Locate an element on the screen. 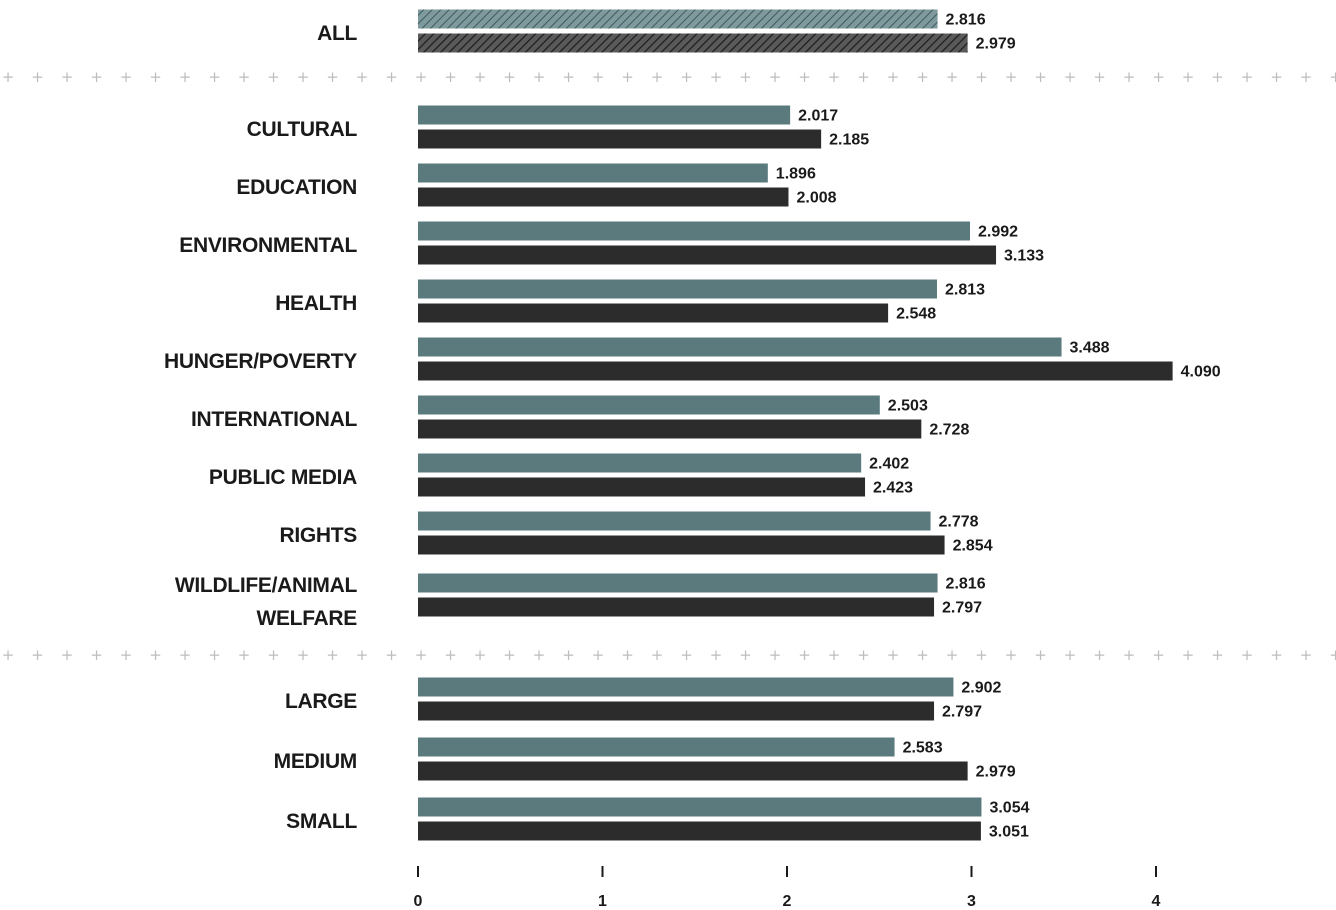 Image resolution: width=1336 pixels, height=910 pixels. category-label: PUBLIC MEDIA is located at coordinates (283, 477).